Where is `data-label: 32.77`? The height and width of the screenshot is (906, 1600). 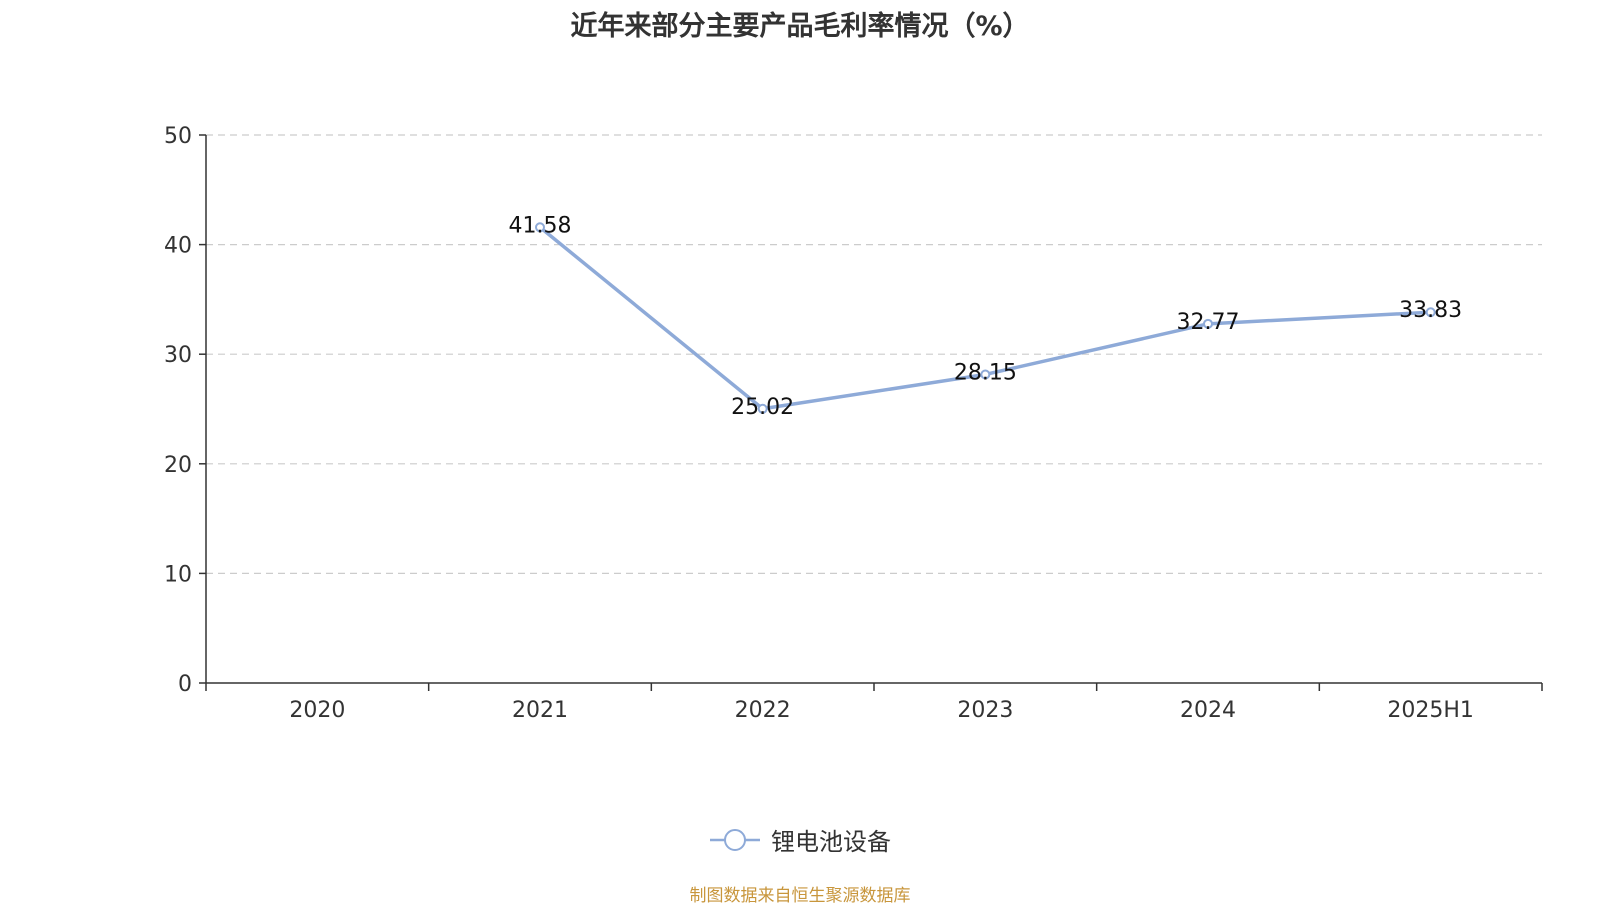 data-label: 32.77 is located at coordinates (1208, 322).